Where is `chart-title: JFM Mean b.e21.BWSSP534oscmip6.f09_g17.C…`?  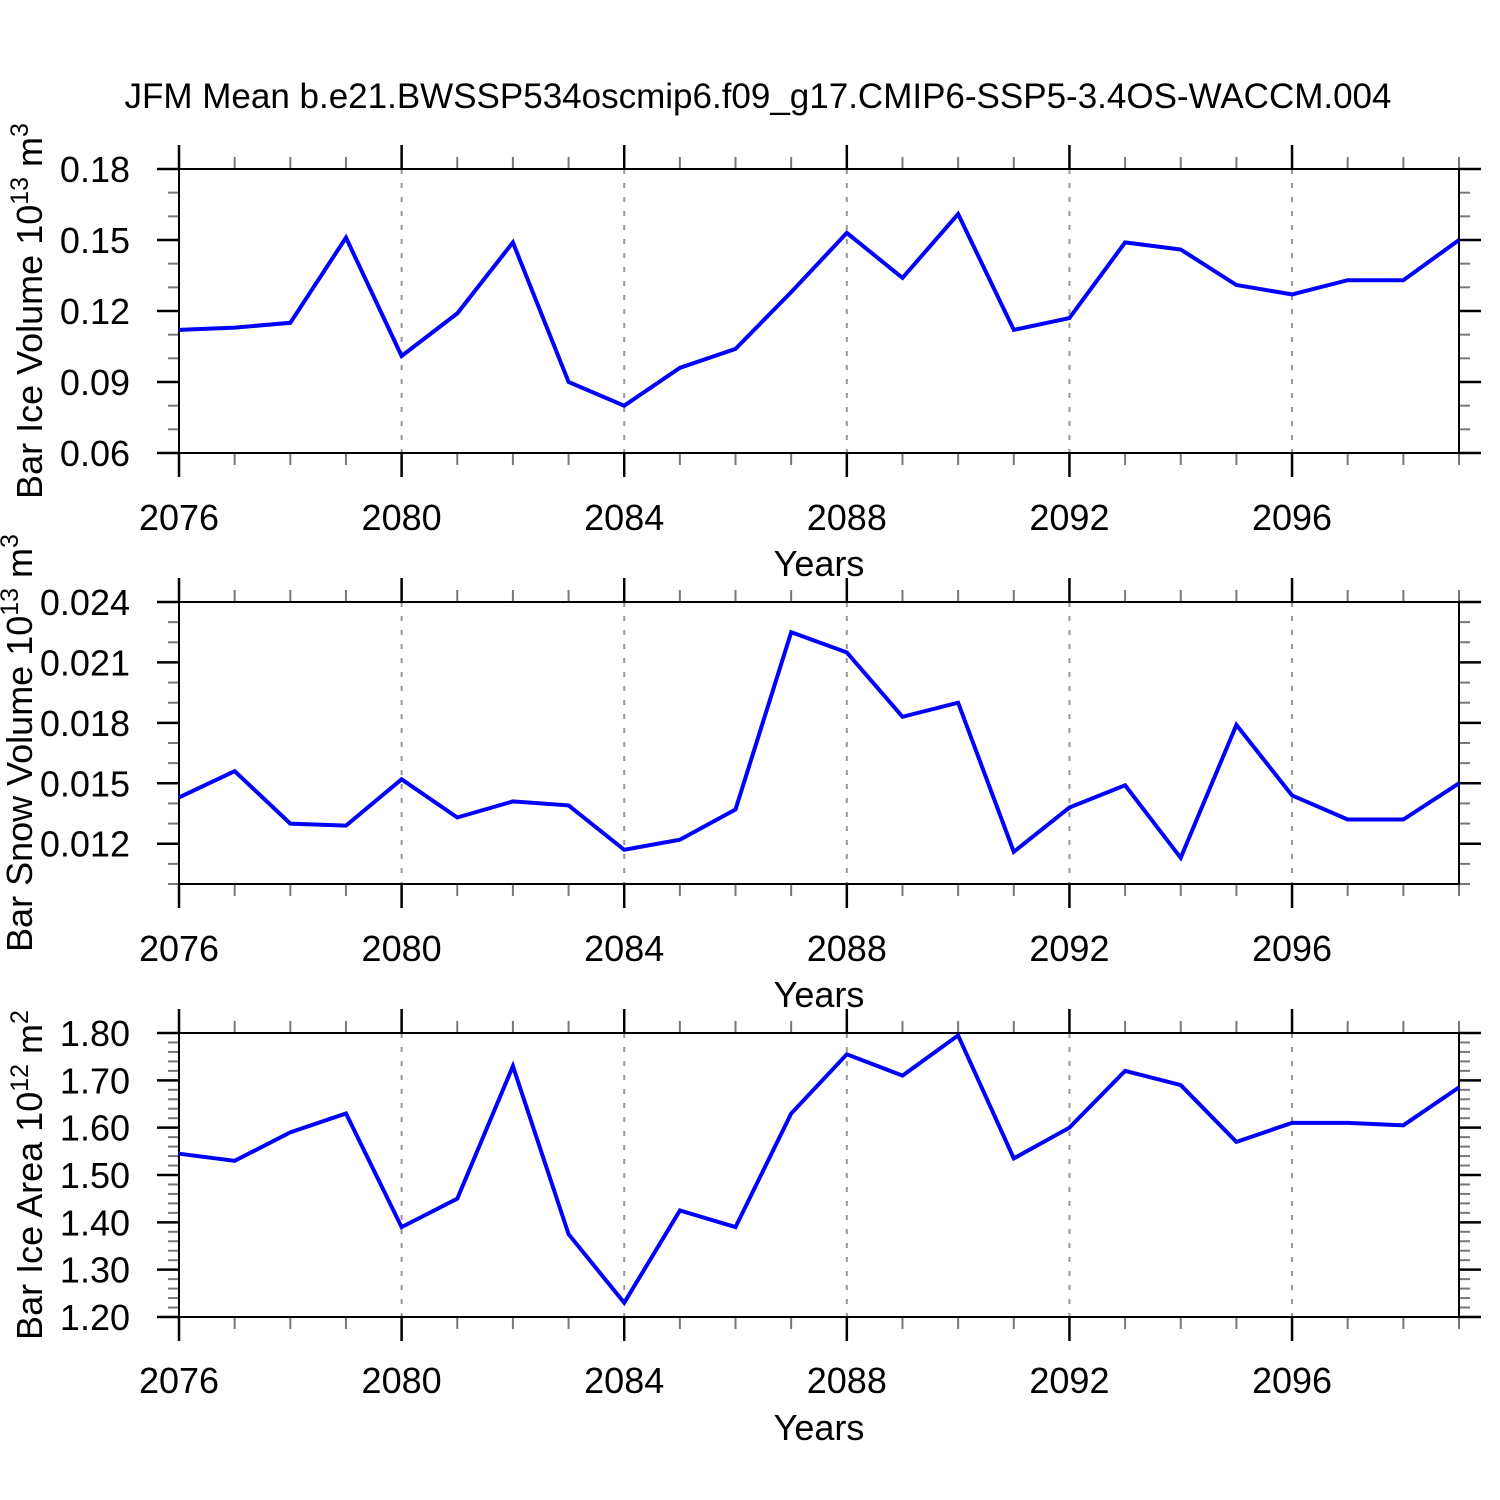 chart-title: JFM Mean b.e21.BWSSP534oscmip6.f09_g17.C… is located at coordinates (757, 96).